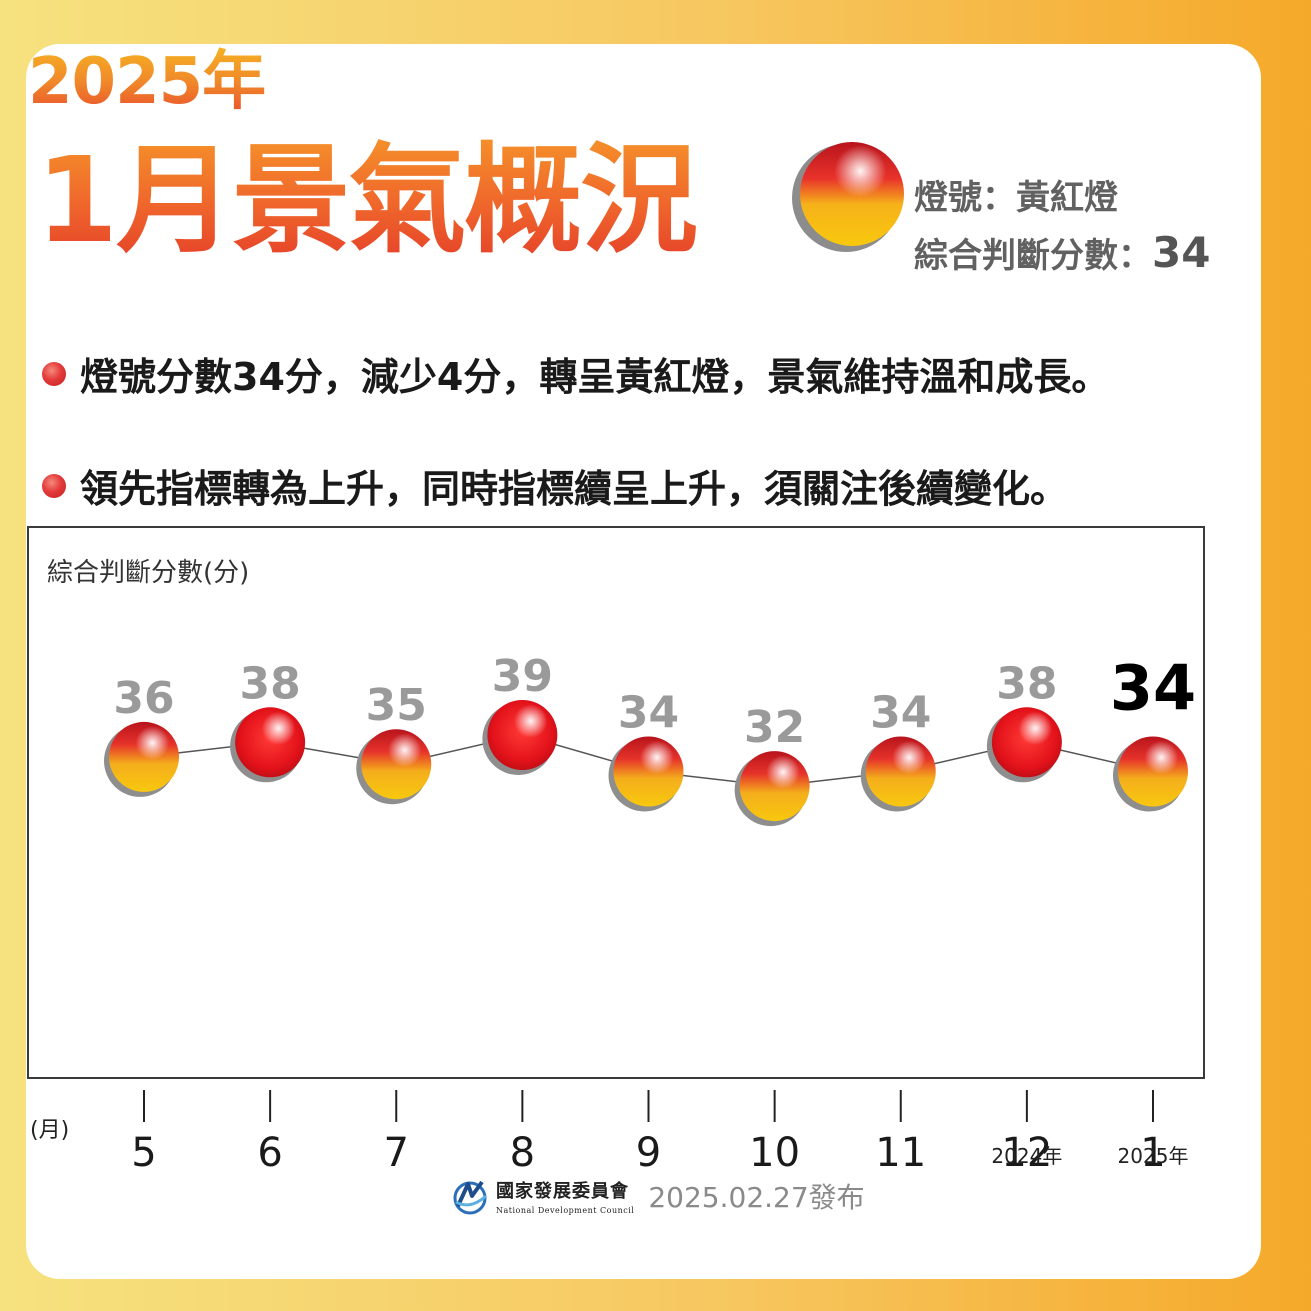 This screenshot has height=1311, width=1311. What do you see at coordinates (900, 1153) in the screenshot?
I see `x-tick-label: 11` at bounding box center [900, 1153].